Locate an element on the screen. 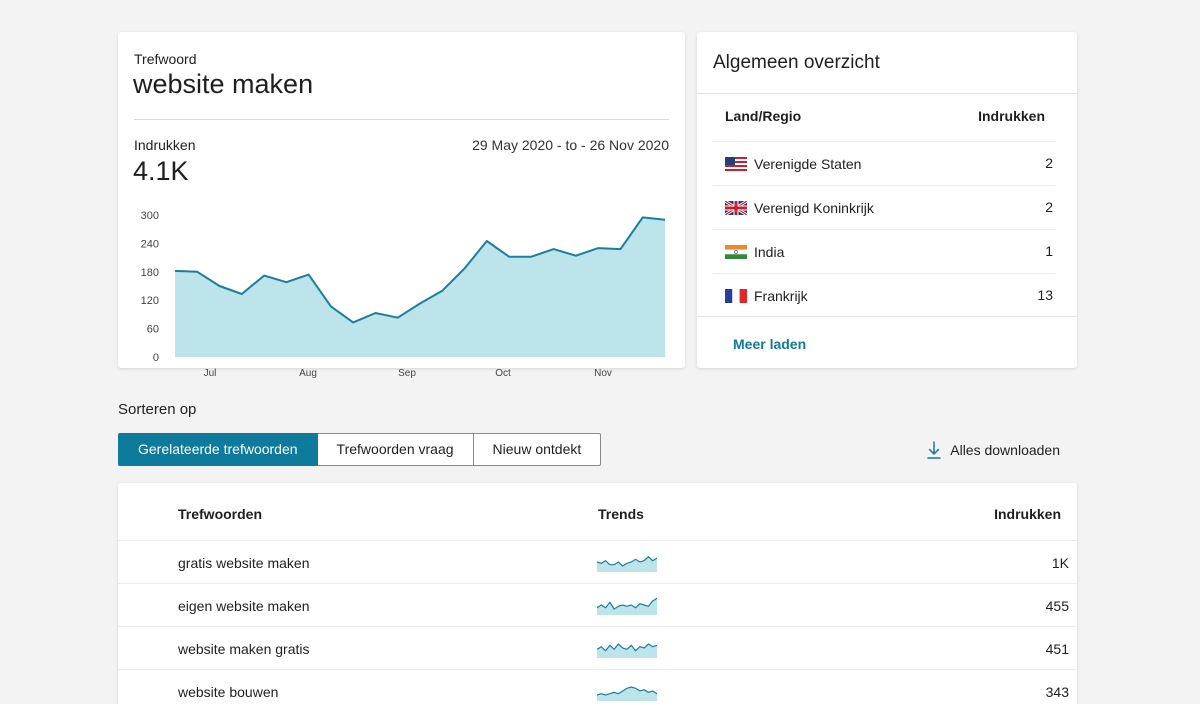 This screenshot has height=704, width=1200. us-flag-icon is located at coordinates (736, 164).